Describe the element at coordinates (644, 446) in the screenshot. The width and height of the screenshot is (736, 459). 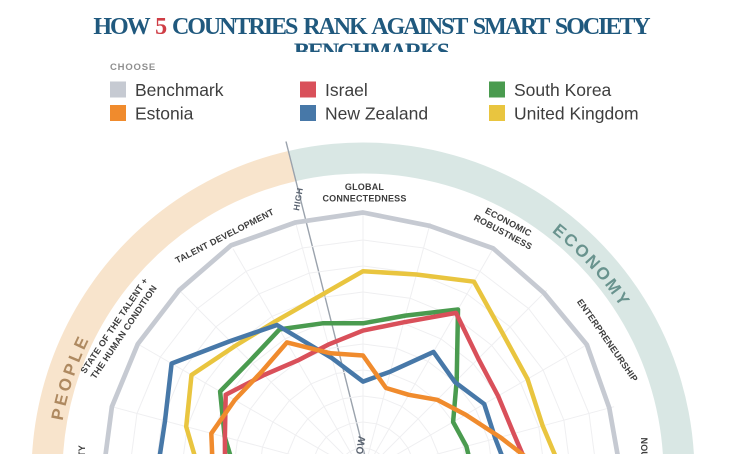
I see `svg-text: NOURISHING` at that location.